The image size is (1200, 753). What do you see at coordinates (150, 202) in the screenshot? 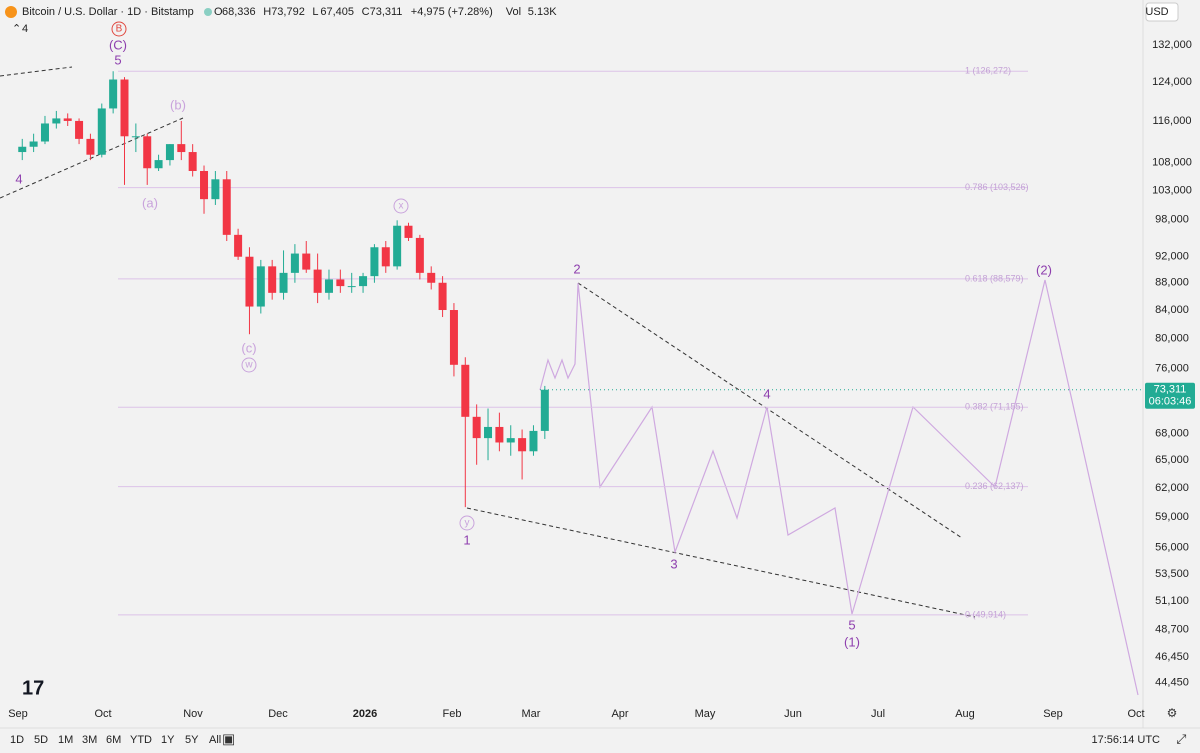
I see `wave-label: (a)` at bounding box center [150, 202].